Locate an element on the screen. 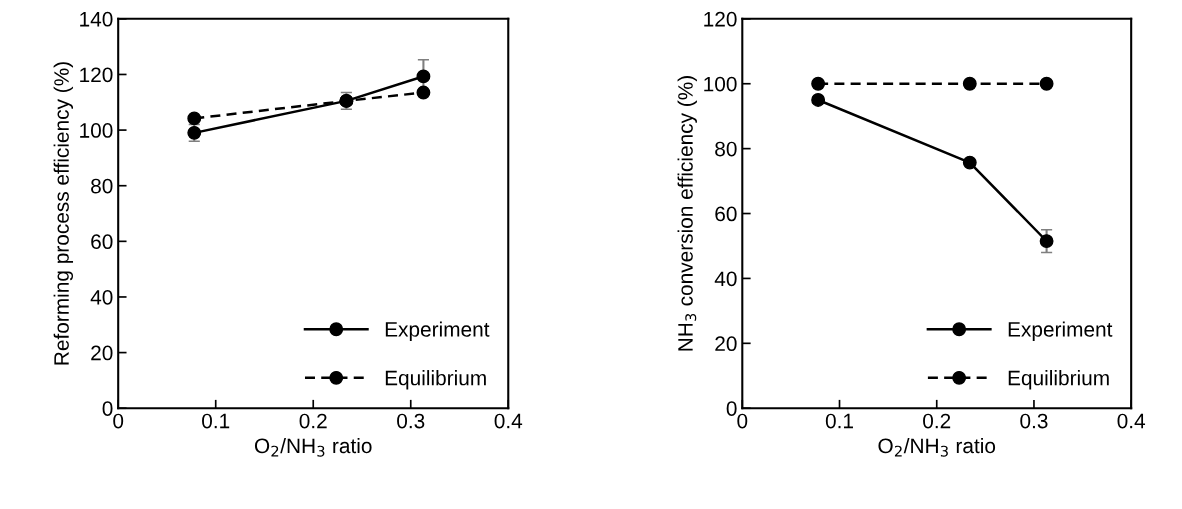 This screenshot has height=509, width=1182. y-axis-title: Reforming process efficiency (%) is located at coordinates (63, 213).